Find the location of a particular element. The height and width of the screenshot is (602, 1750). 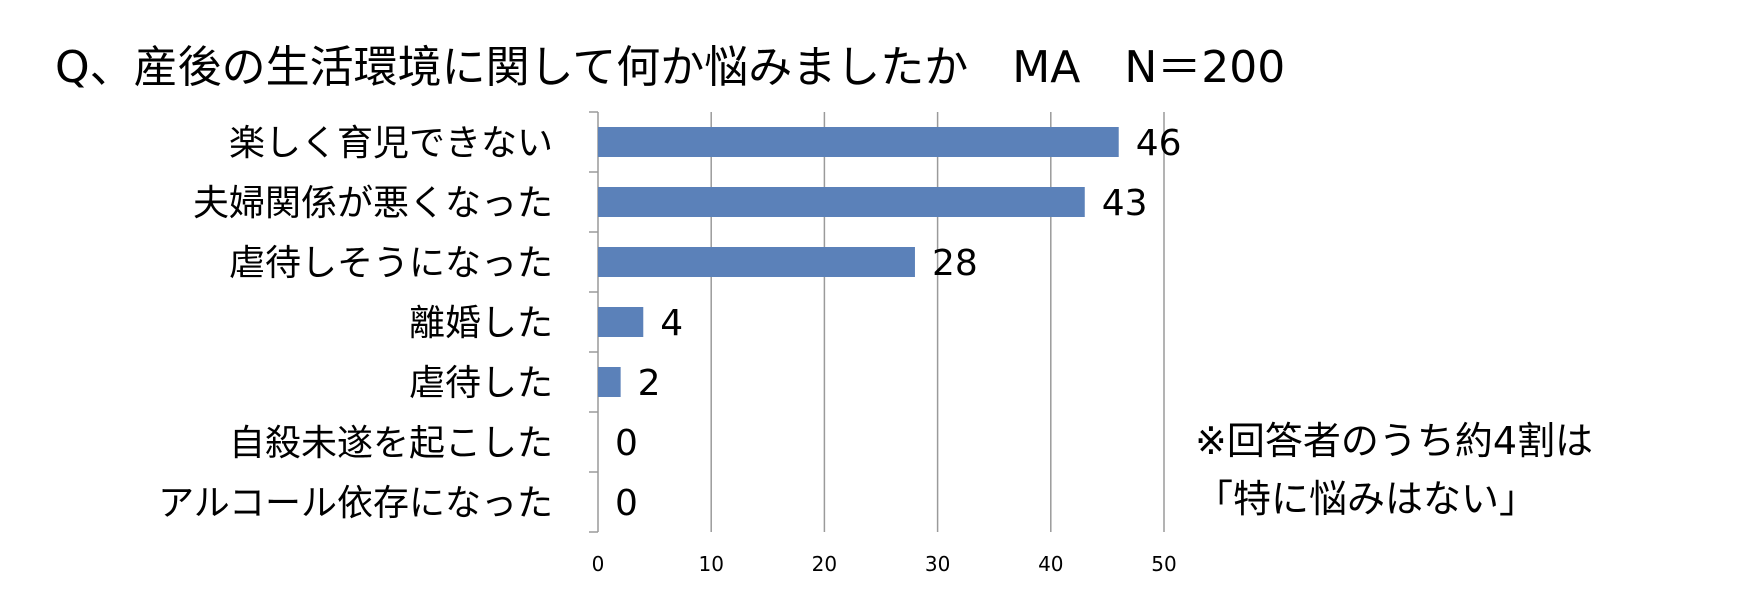

category-label: アルコール依存になった is located at coordinates (355, 503).